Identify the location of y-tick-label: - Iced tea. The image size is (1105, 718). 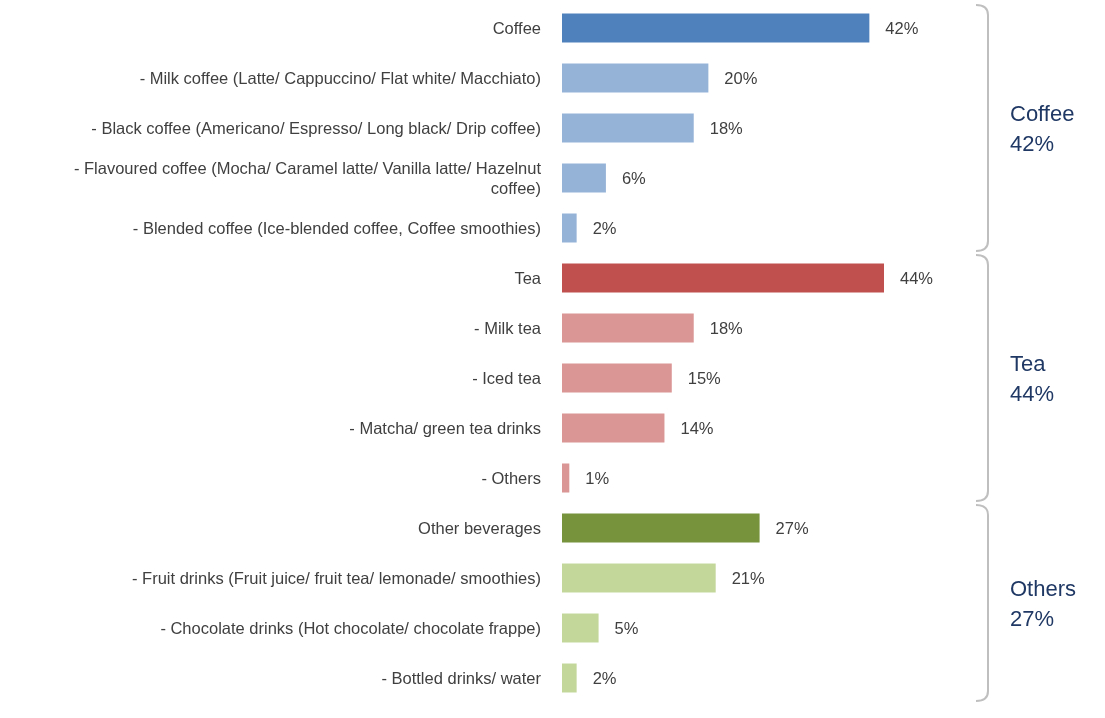
(507, 377).